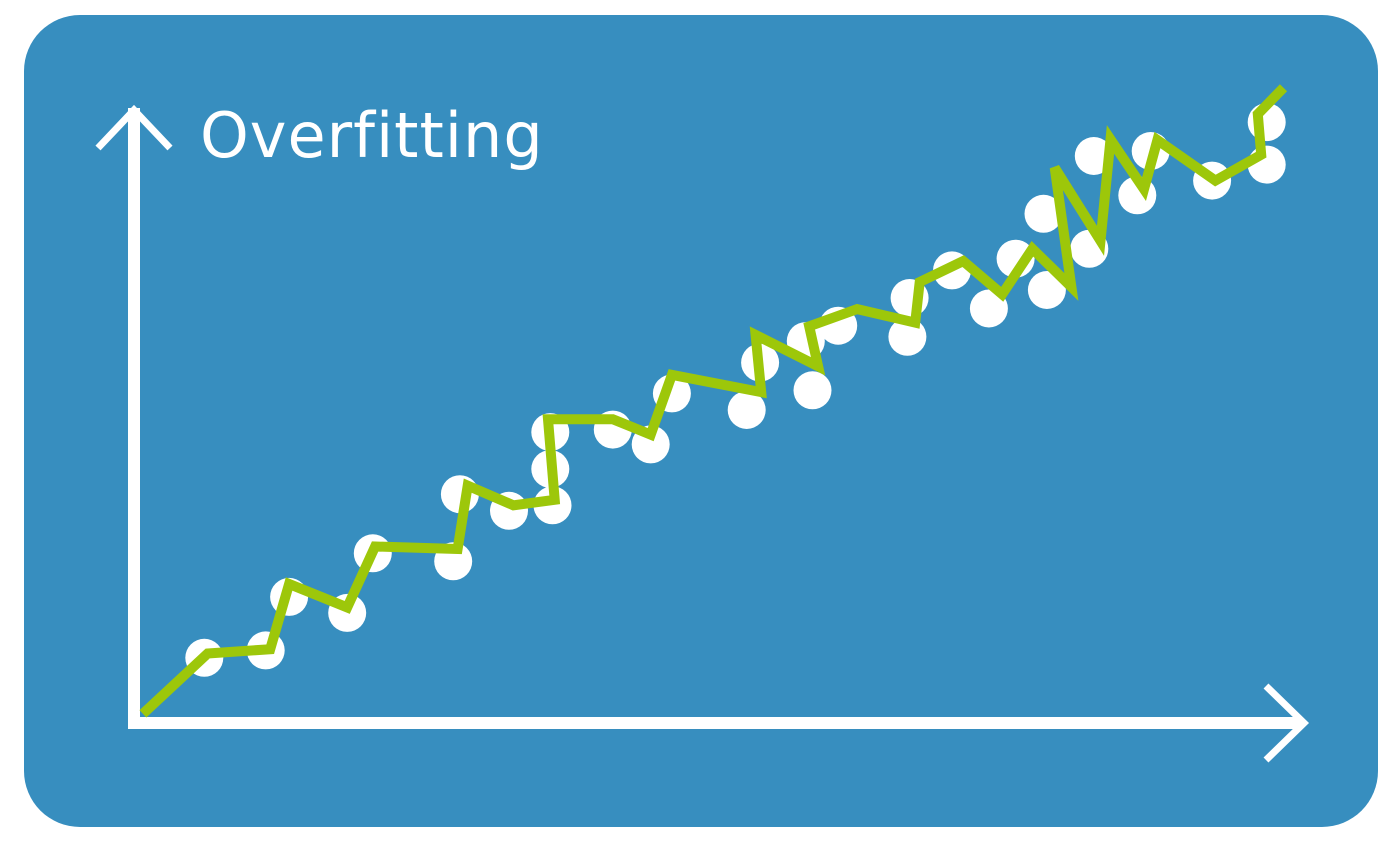 This screenshot has height=842, width=1400. Describe the element at coordinates (134, 127) in the screenshot. I see `y-axis-arrowhead` at that location.